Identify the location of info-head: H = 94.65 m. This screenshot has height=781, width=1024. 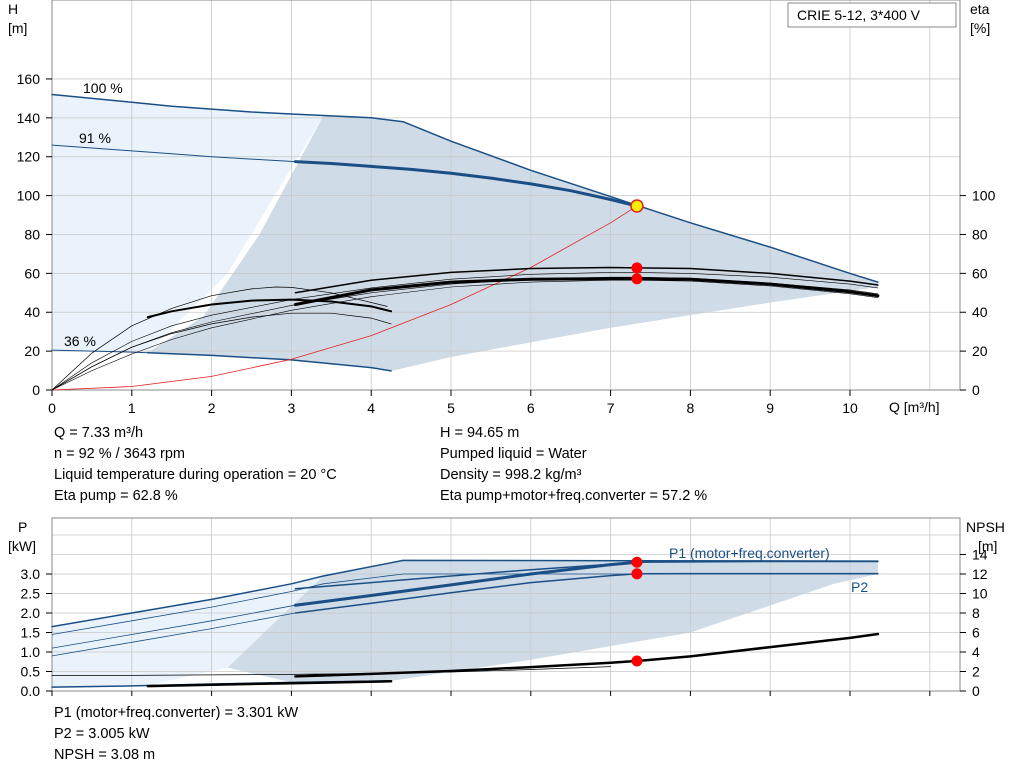
(480, 433).